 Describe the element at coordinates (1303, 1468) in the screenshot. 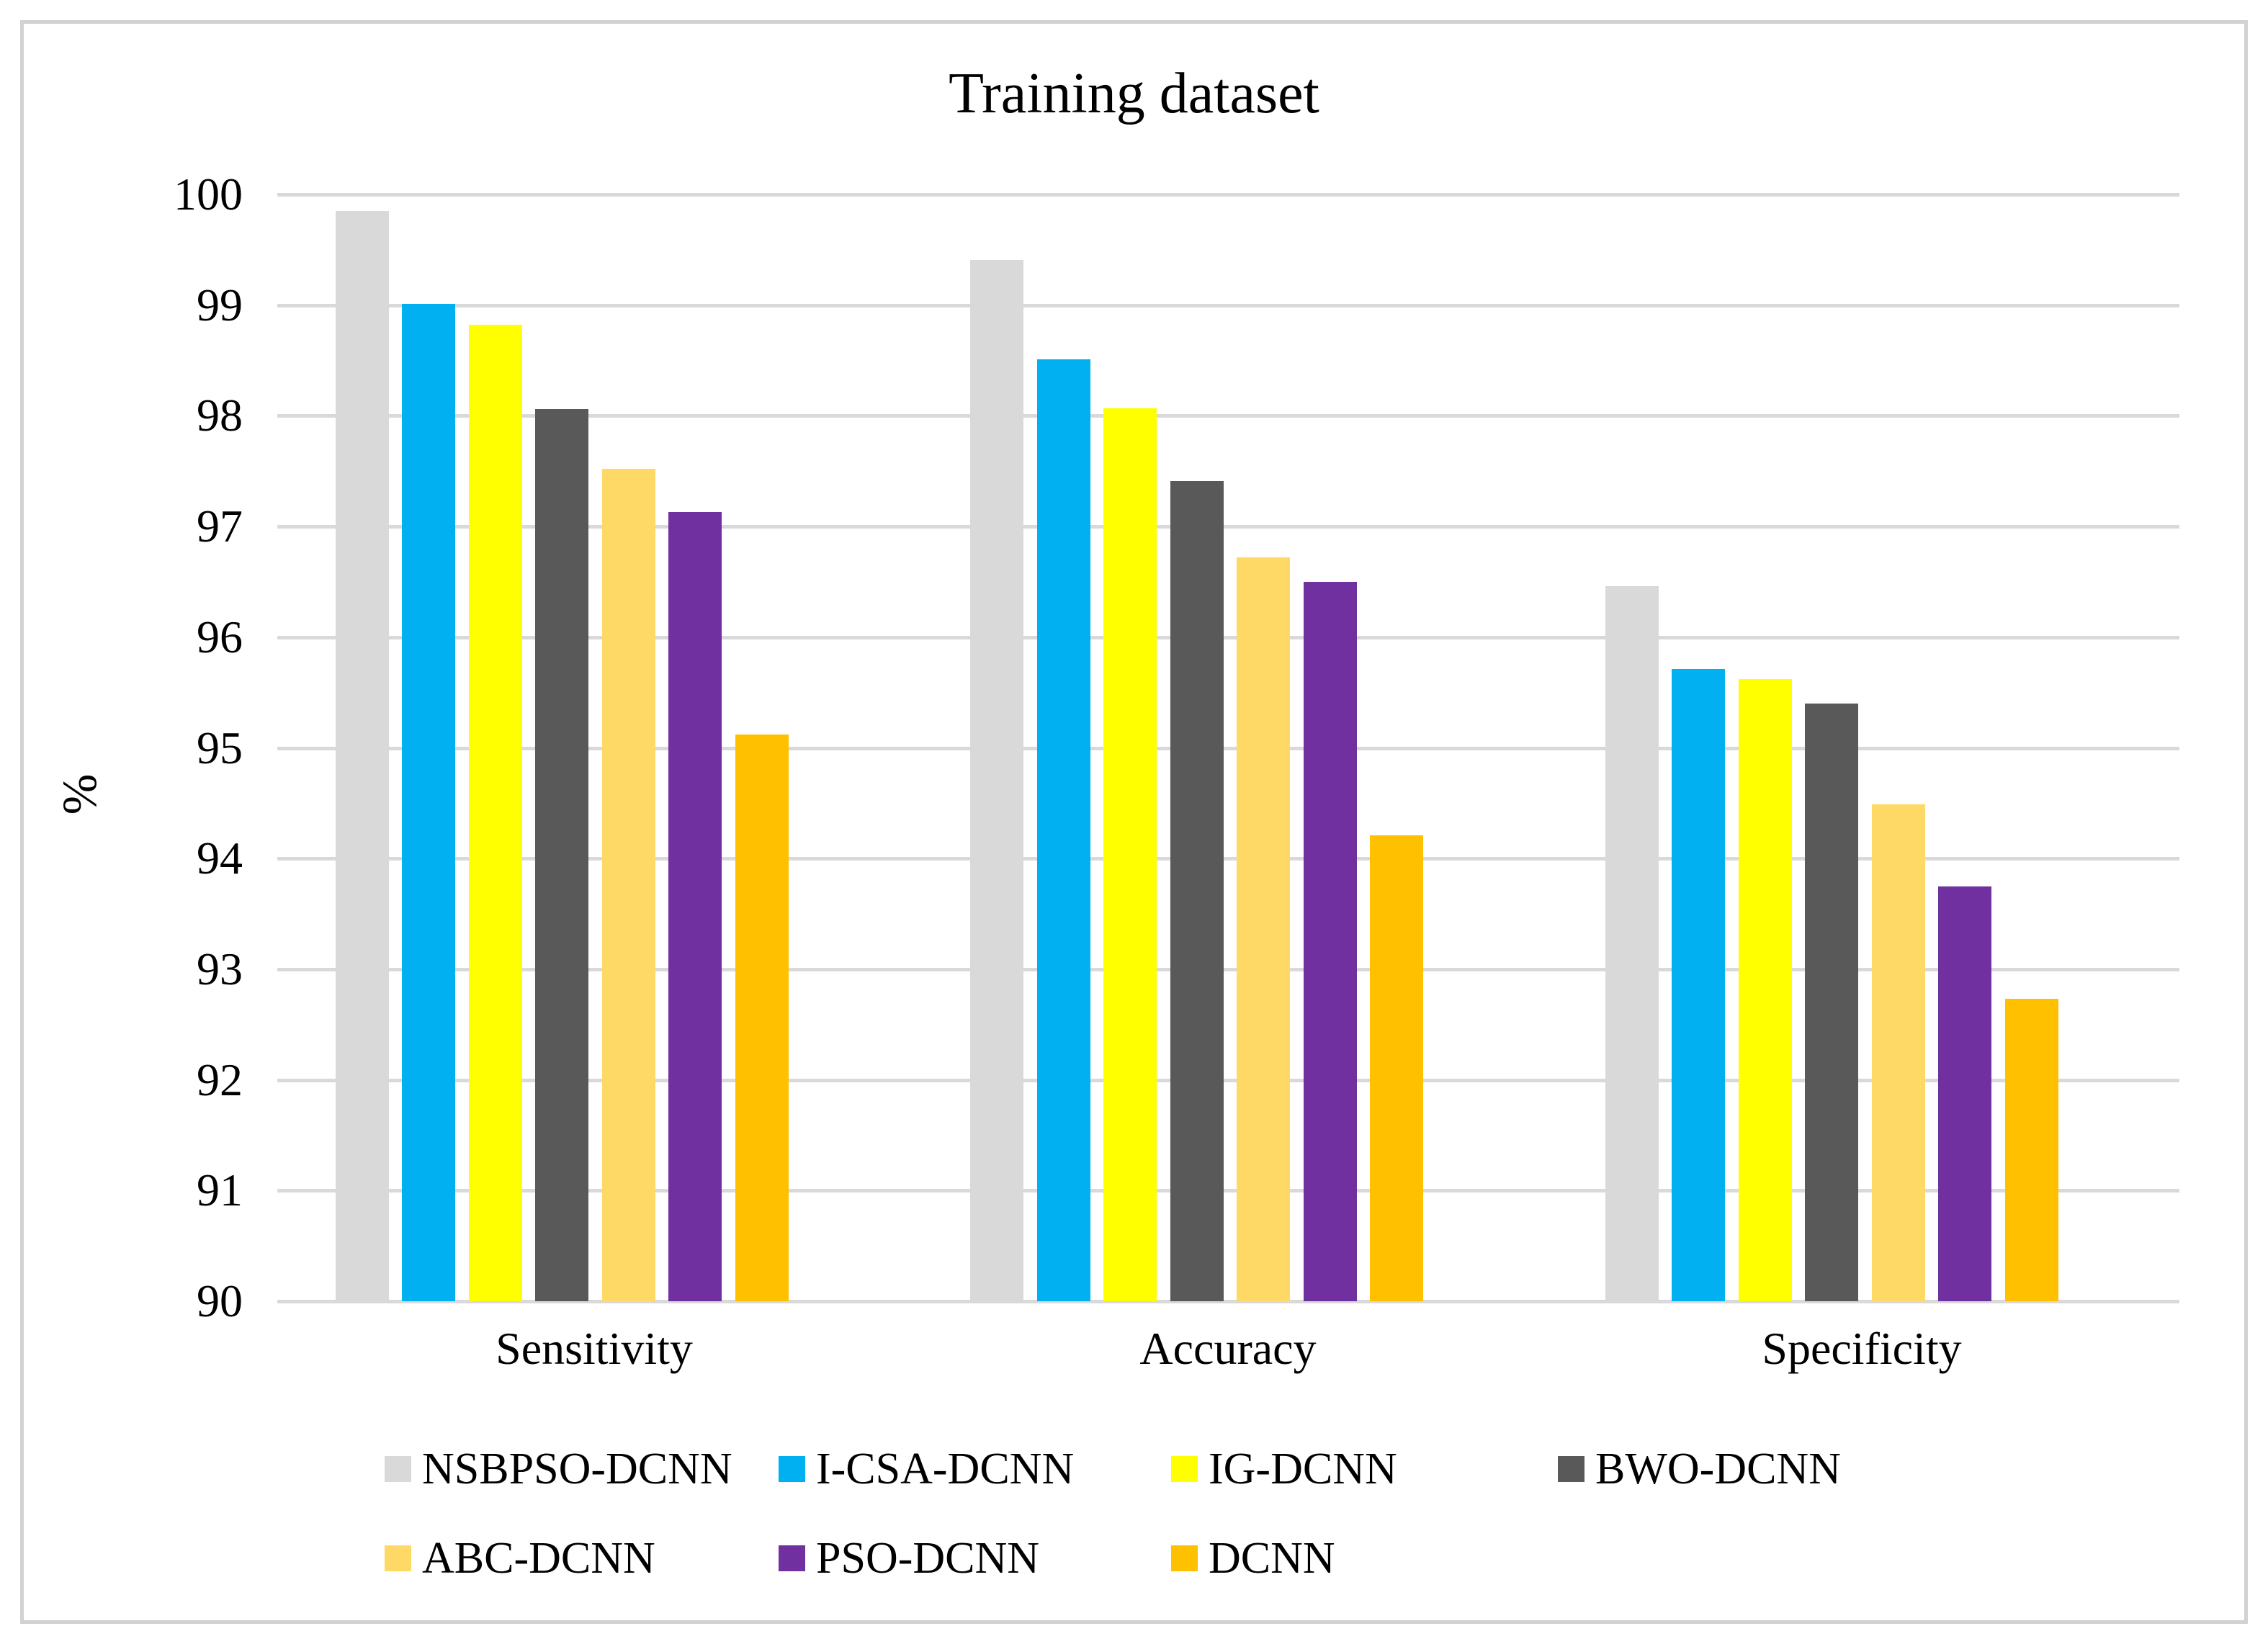

I see `legend-label-ig-dcnn: IG-DCNN` at that location.